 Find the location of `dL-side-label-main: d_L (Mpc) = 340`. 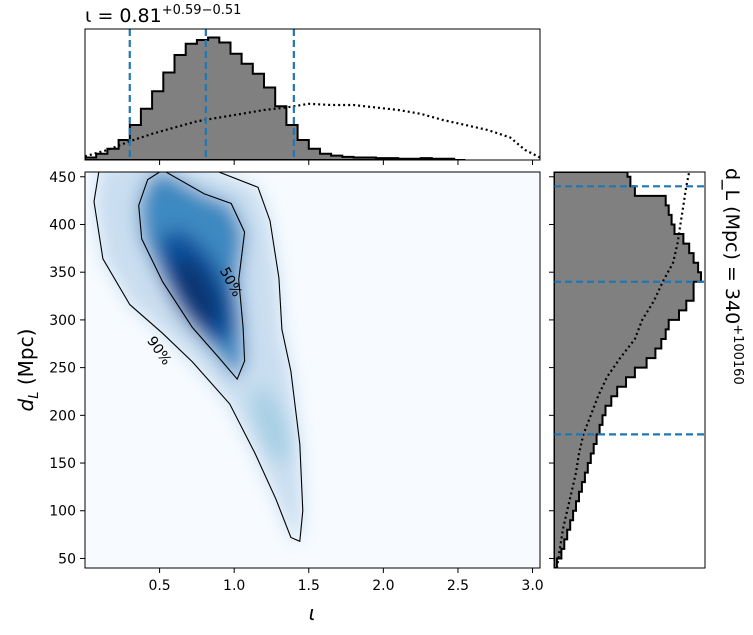

dL-side-label-main: d_L (Mpc) = 340 is located at coordinates (732, 246).